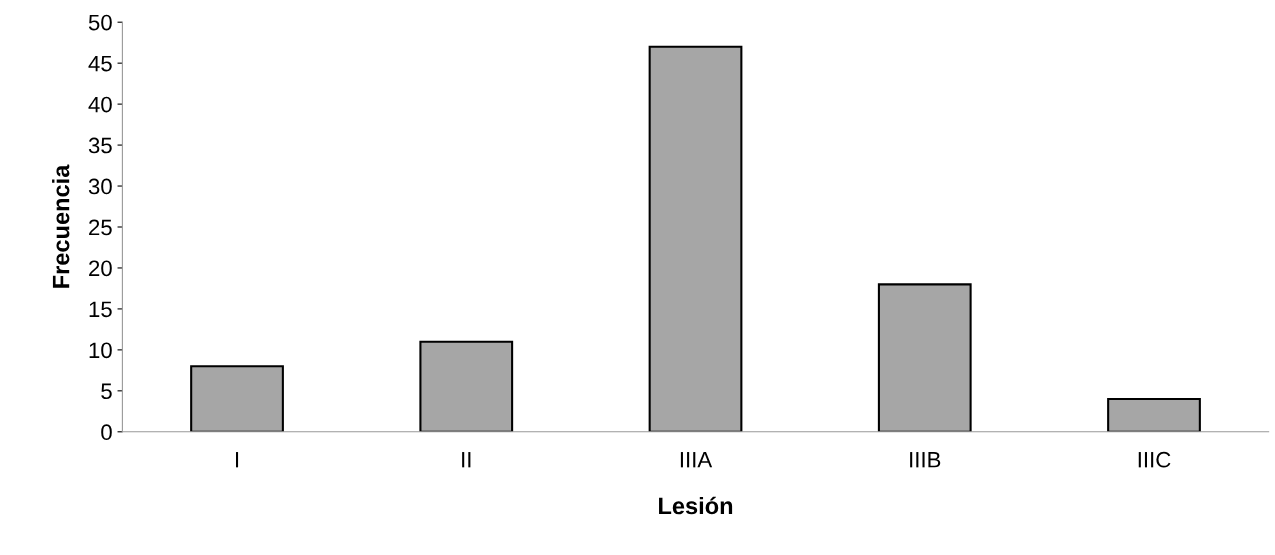  Describe the element at coordinates (61, 226) in the screenshot. I see `y-axis-title: Frecuencia` at that location.